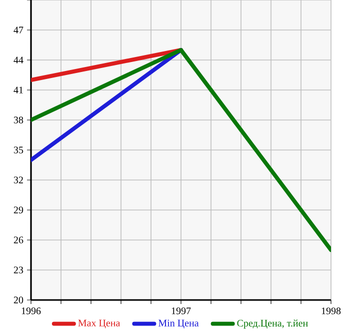  I want to click on y-tick-label: 29, so click(19, 210).